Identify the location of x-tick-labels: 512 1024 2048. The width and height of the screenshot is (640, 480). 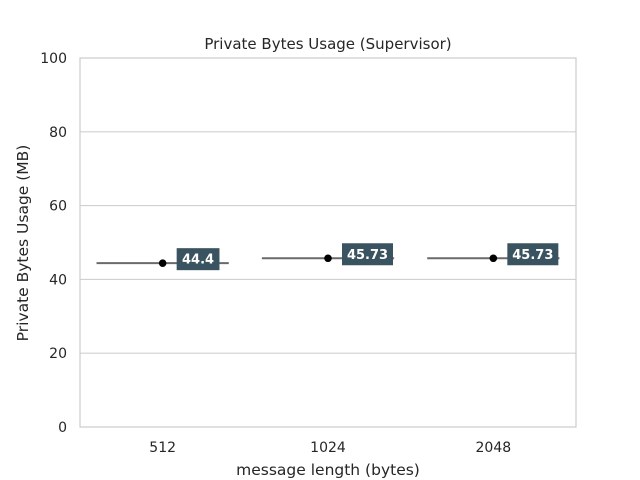
(330, 448).